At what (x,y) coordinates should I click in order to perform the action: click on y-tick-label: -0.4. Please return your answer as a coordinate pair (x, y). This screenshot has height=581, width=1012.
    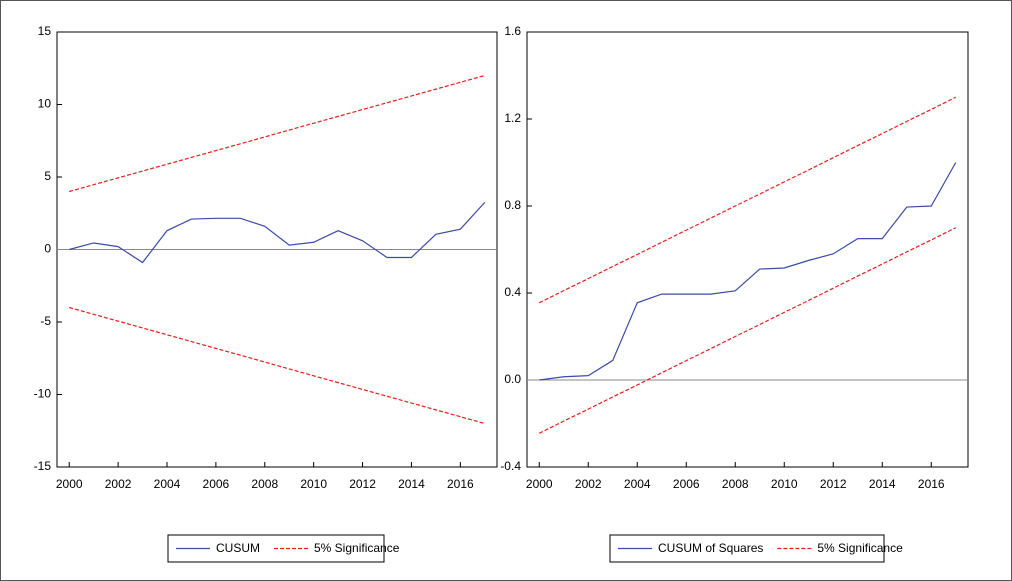
    Looking at the image, I should click on (510, 466).